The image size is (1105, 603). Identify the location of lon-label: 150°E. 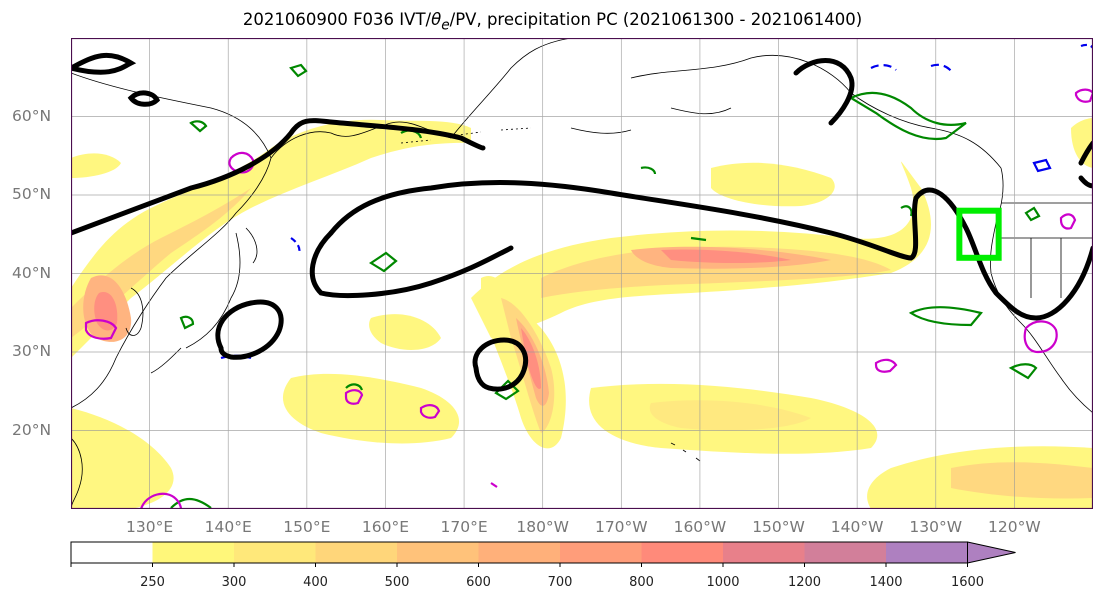
(307, 527).